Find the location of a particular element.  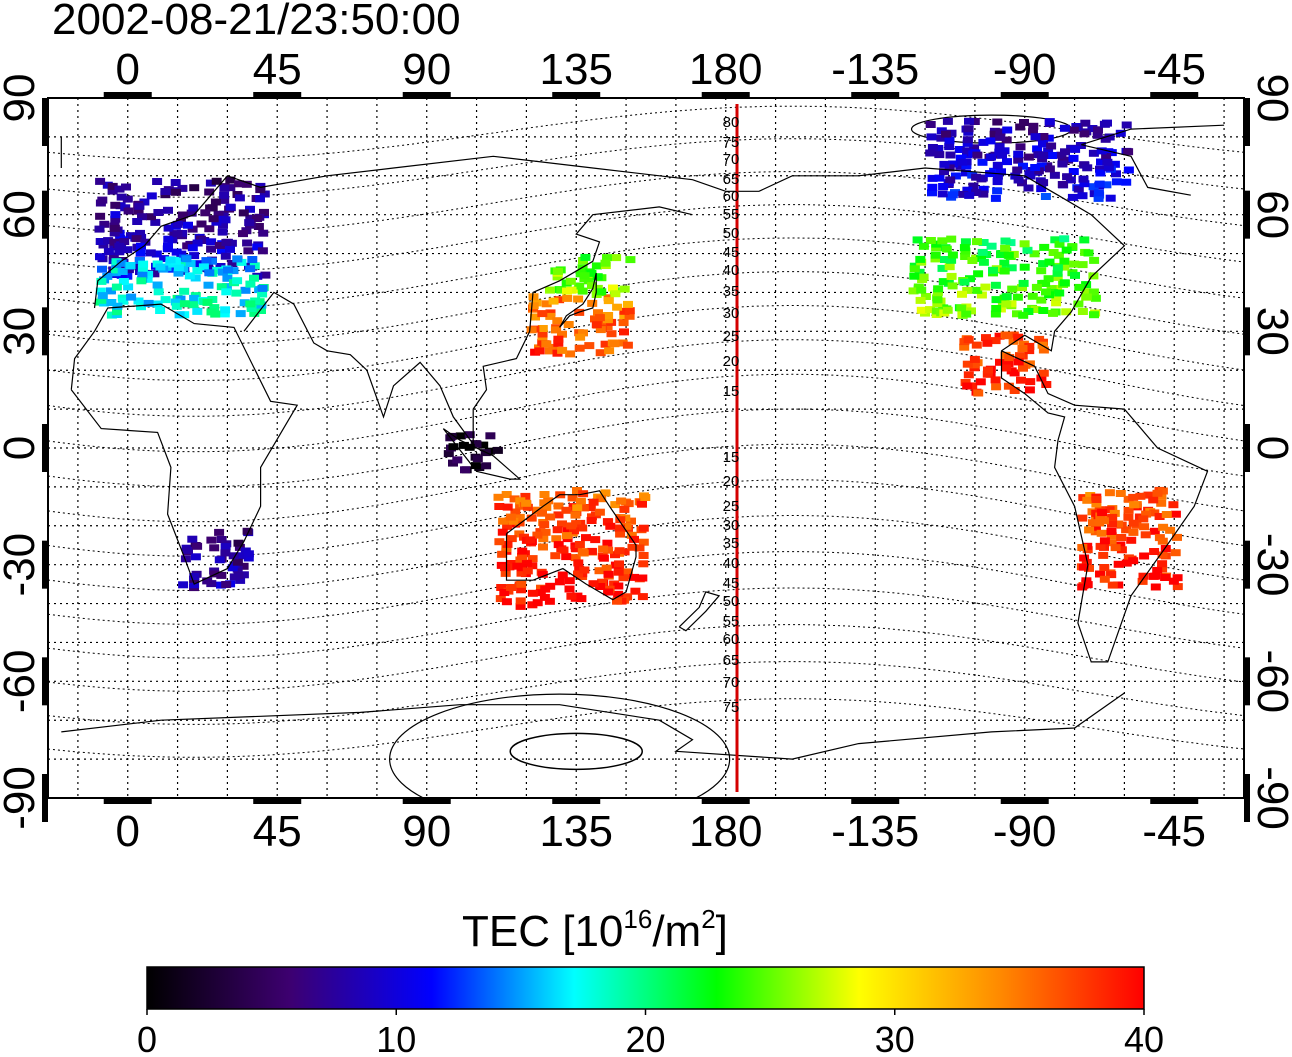

magnetic-lat-label: 70 is located at coordinates (731, 682).